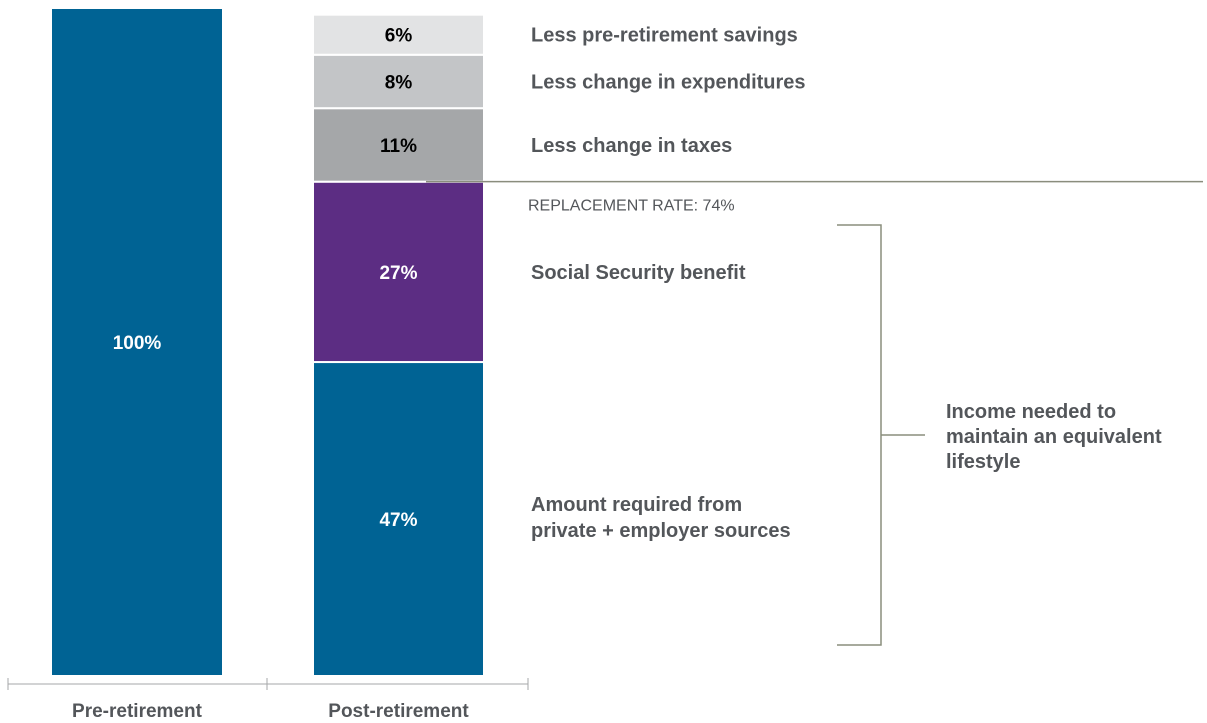  Describe the element at coordinates (268, 700) in the screenshot. I see `x-axis: Pre-retirement Post-retirement` at that location.